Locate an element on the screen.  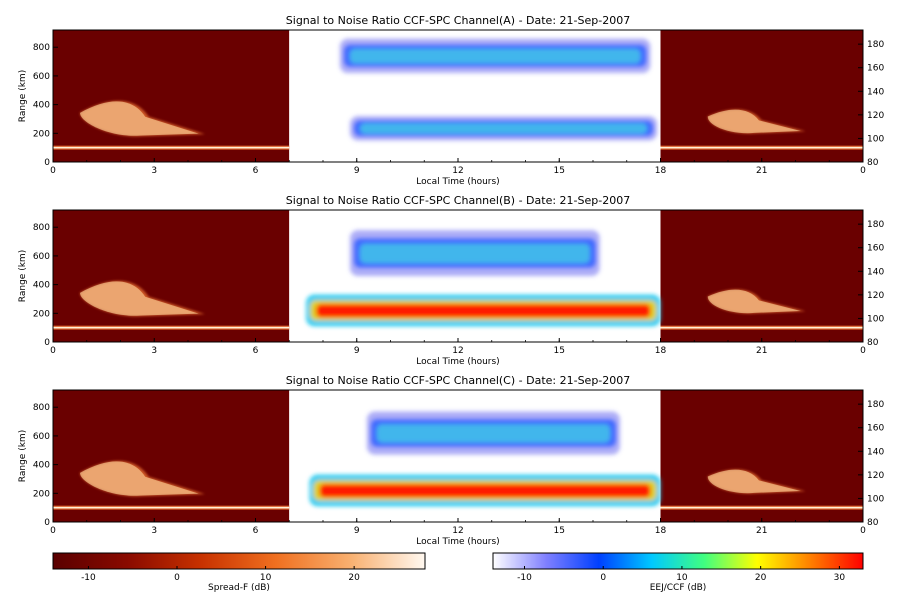
colorbar-tick-label: 20 is located at coordinates (354, 578).